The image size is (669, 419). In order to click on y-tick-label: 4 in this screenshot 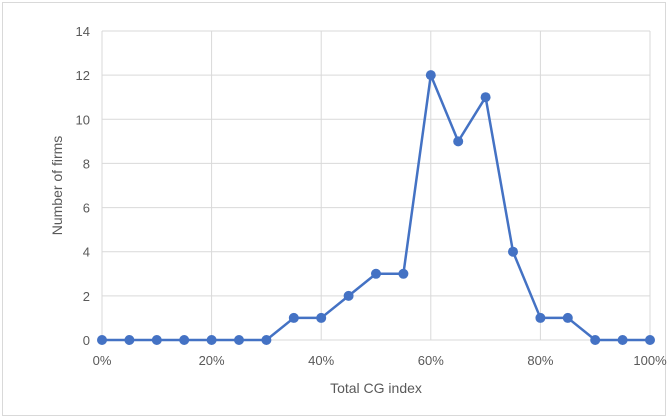, I will do `click(86, 252)`.